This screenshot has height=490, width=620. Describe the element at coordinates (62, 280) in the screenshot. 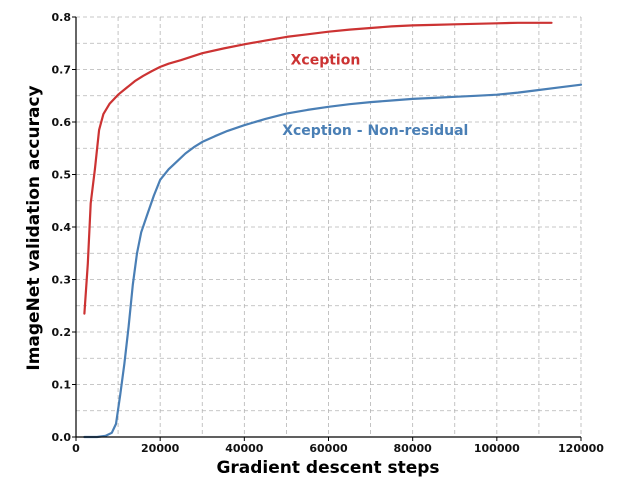

I see `y-tick-label: 0.3` at that location.